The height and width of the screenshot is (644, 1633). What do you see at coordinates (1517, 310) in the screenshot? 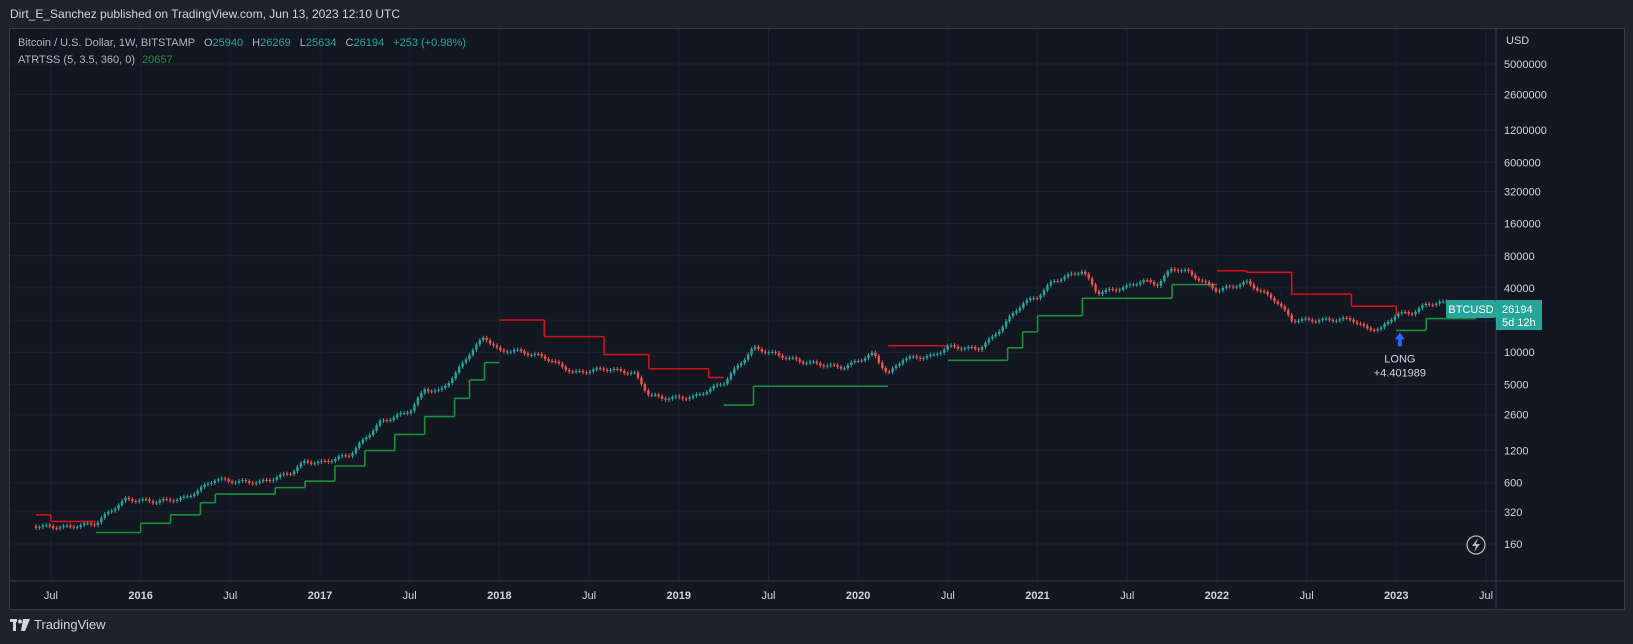
I see `badge-price: 26194` at bounding box center [1517, 310].